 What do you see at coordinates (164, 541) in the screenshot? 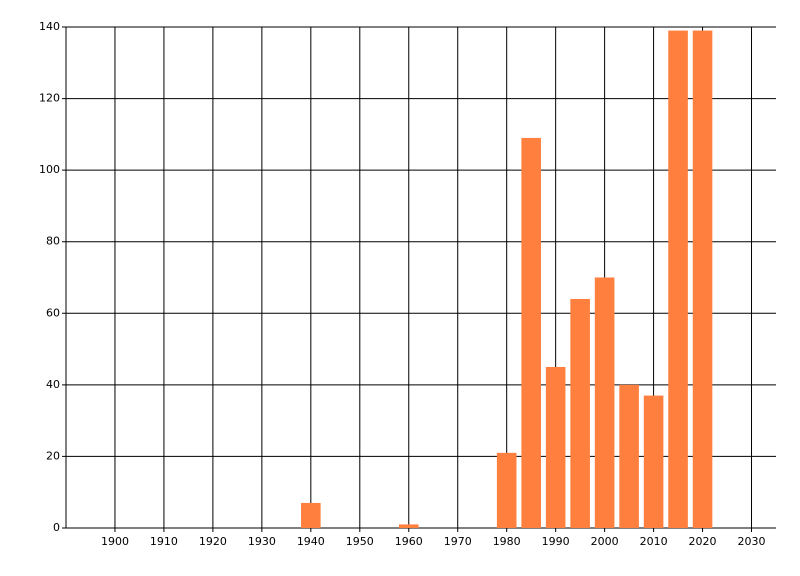
I see `x-tick-label: 1910` at bounding box center [164, 541].